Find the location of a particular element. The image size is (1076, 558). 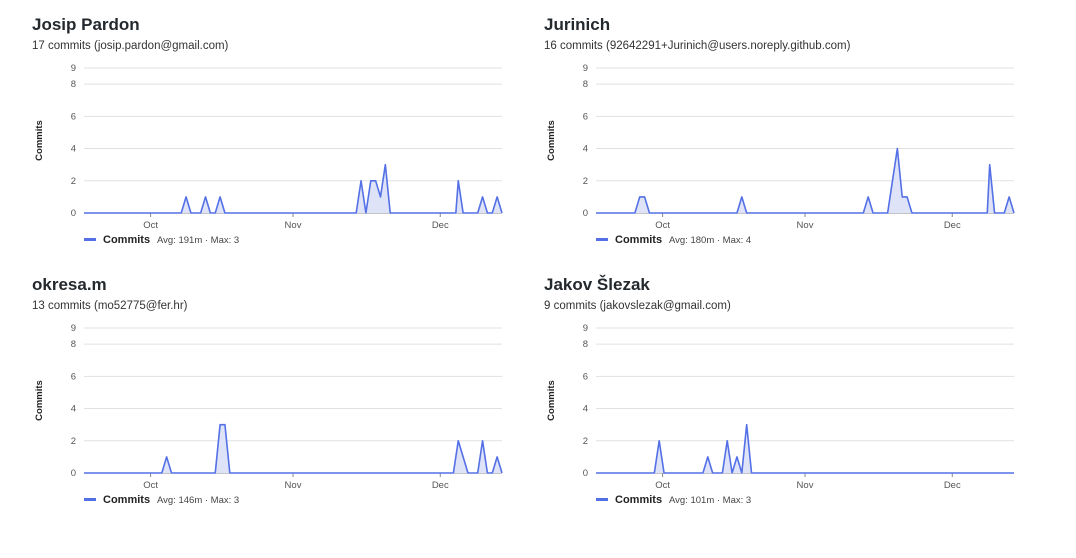

legend: Commits Avg: 180m · Max: 4 is located at coordinates (673, 240).